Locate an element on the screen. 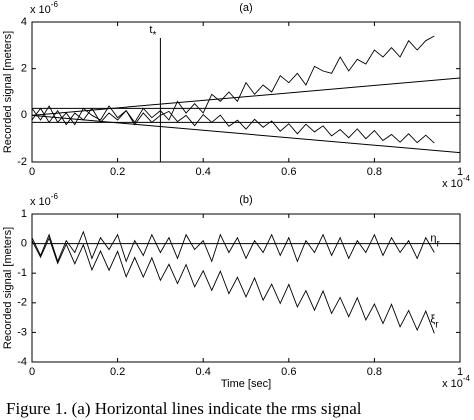 Image resolution: width=474 pixels, height=420 pixels. y-tick-label: -1 is located at coordinates (22, 273).